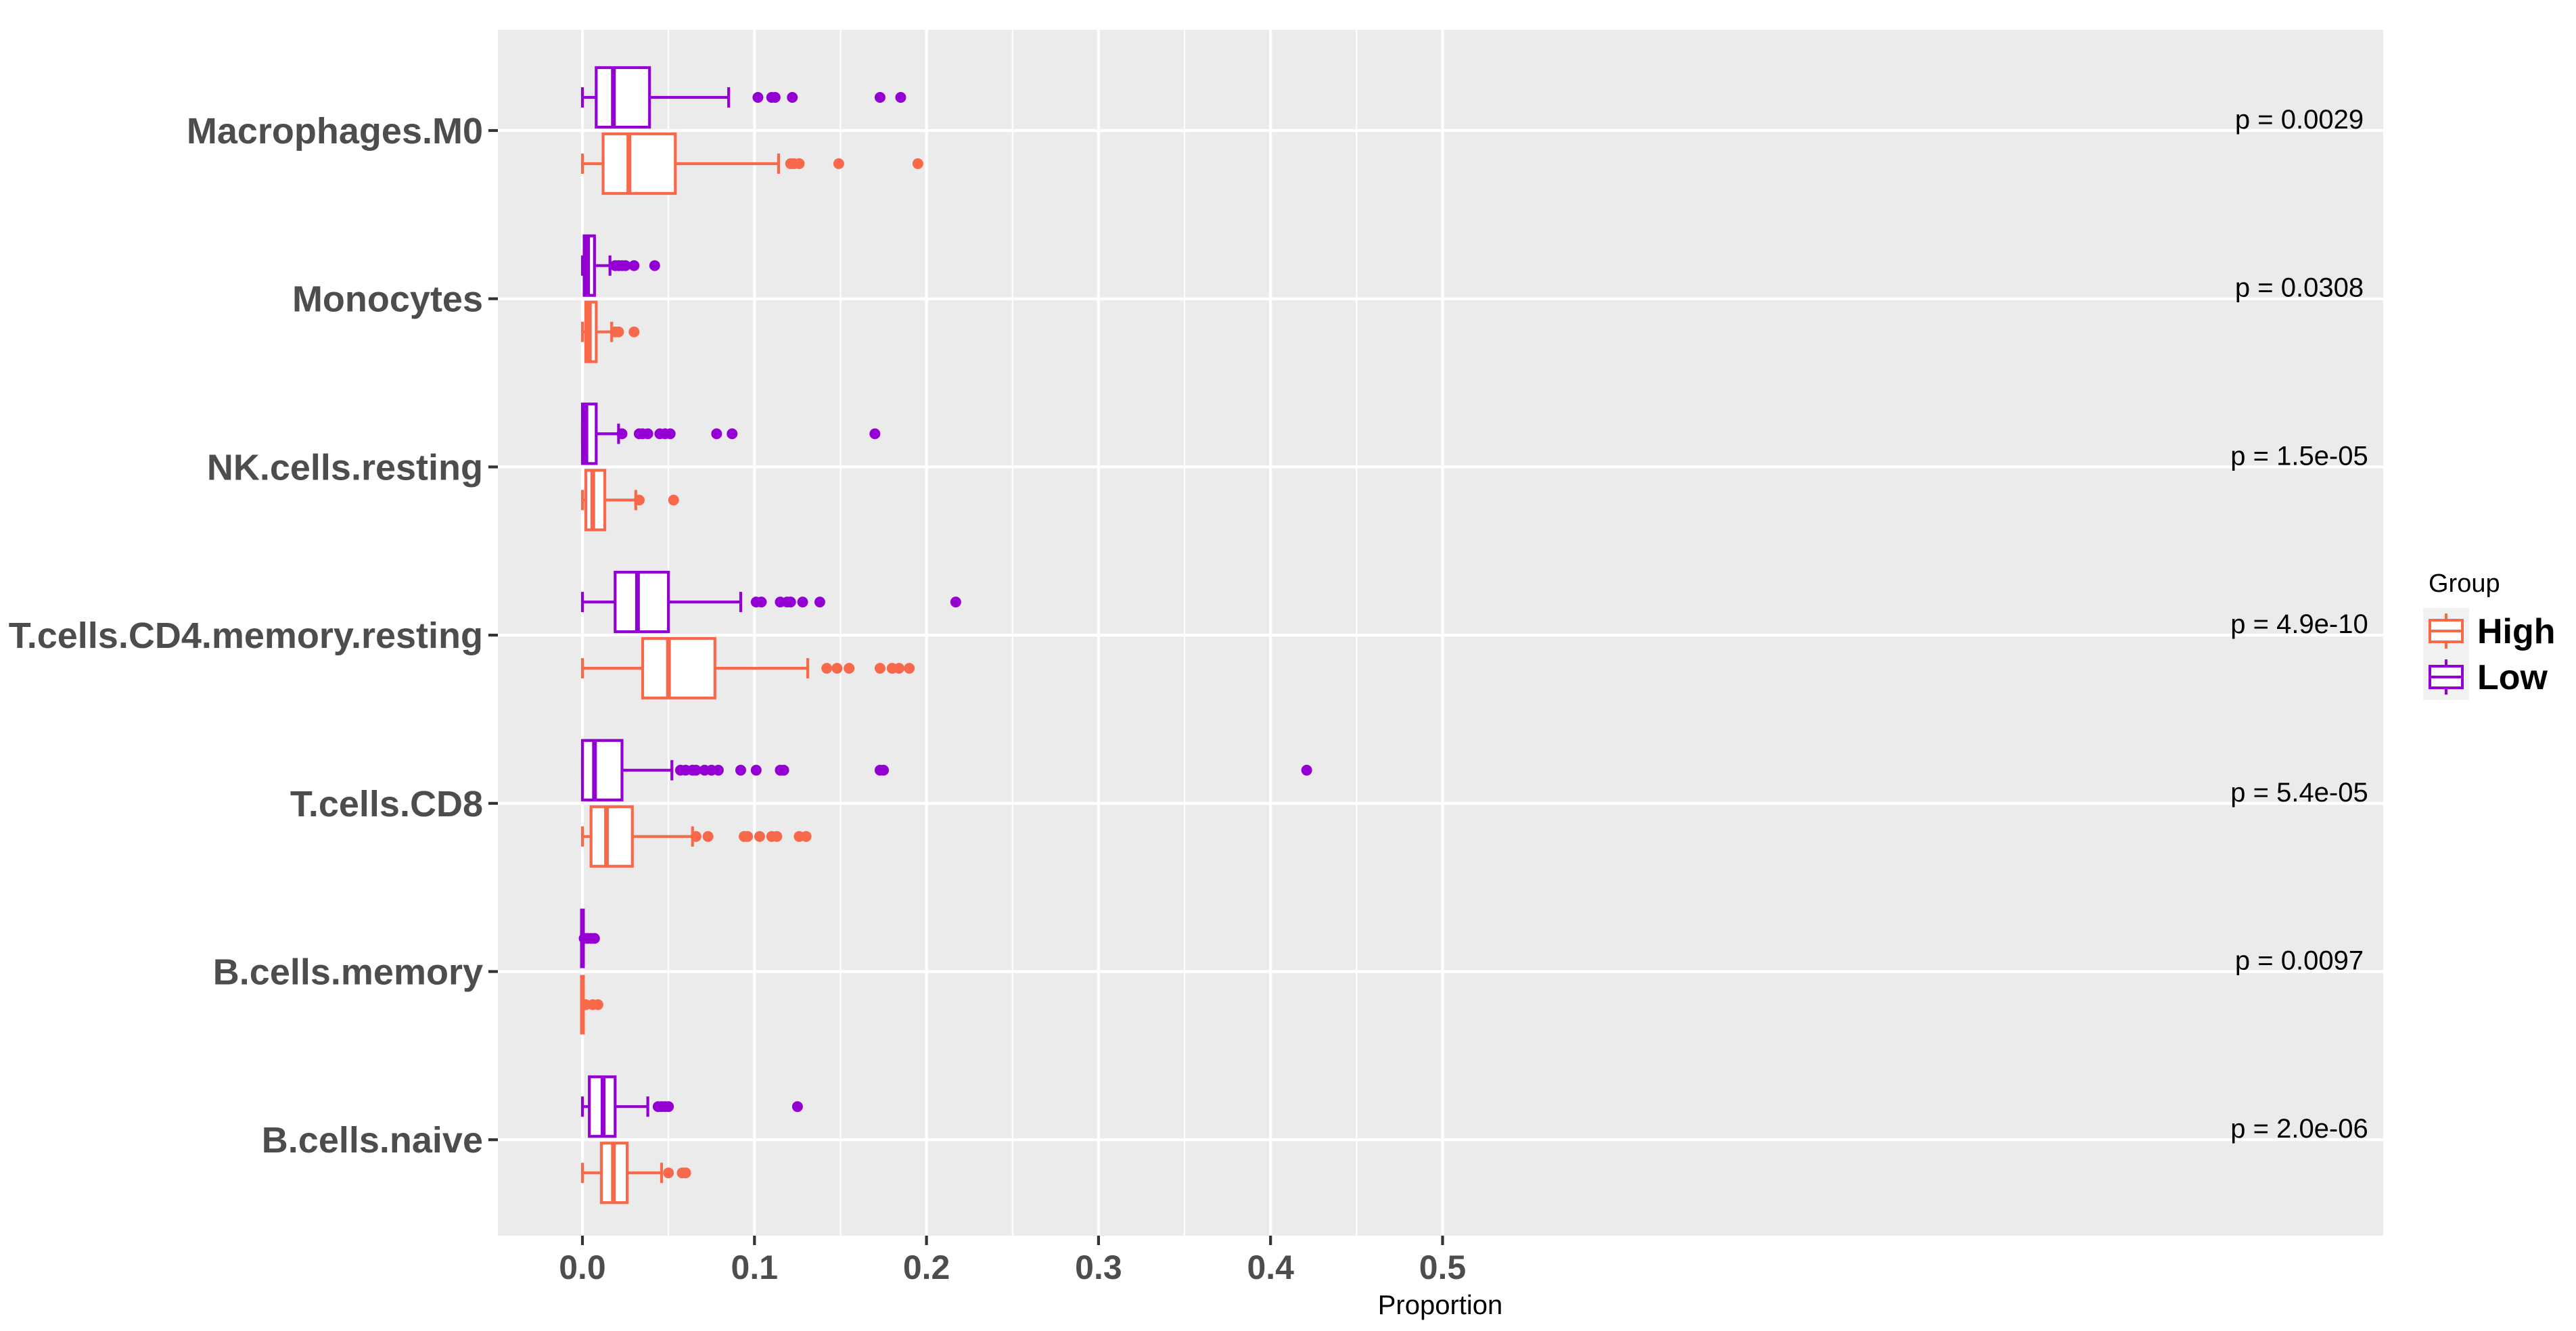  I want to click on p-value-label: p = 2.0e-06, so click(2299, 1129).